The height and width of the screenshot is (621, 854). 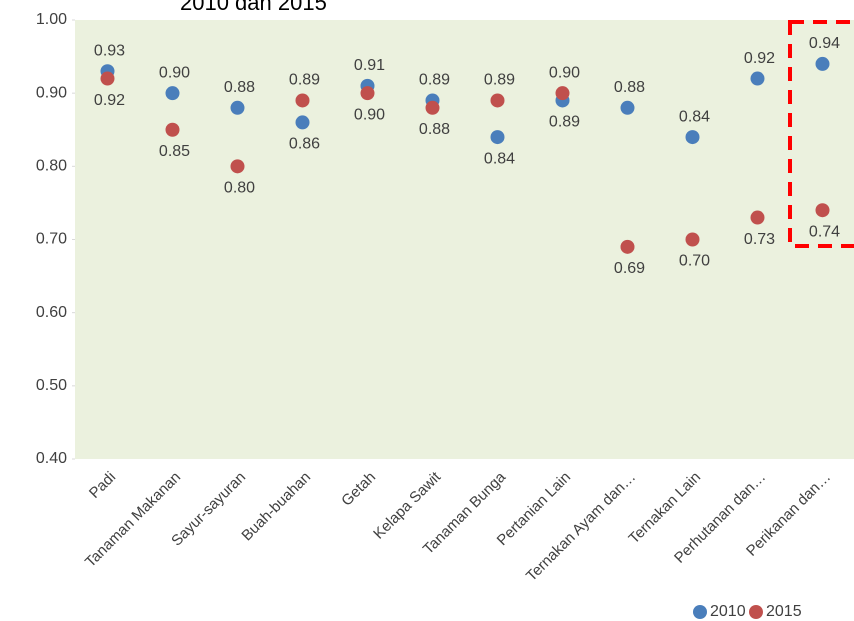 What do you see at coordinates (51, 92) in the screenshot?
I see `y-tick-label: 0.90` at bounding box center [51, 92].